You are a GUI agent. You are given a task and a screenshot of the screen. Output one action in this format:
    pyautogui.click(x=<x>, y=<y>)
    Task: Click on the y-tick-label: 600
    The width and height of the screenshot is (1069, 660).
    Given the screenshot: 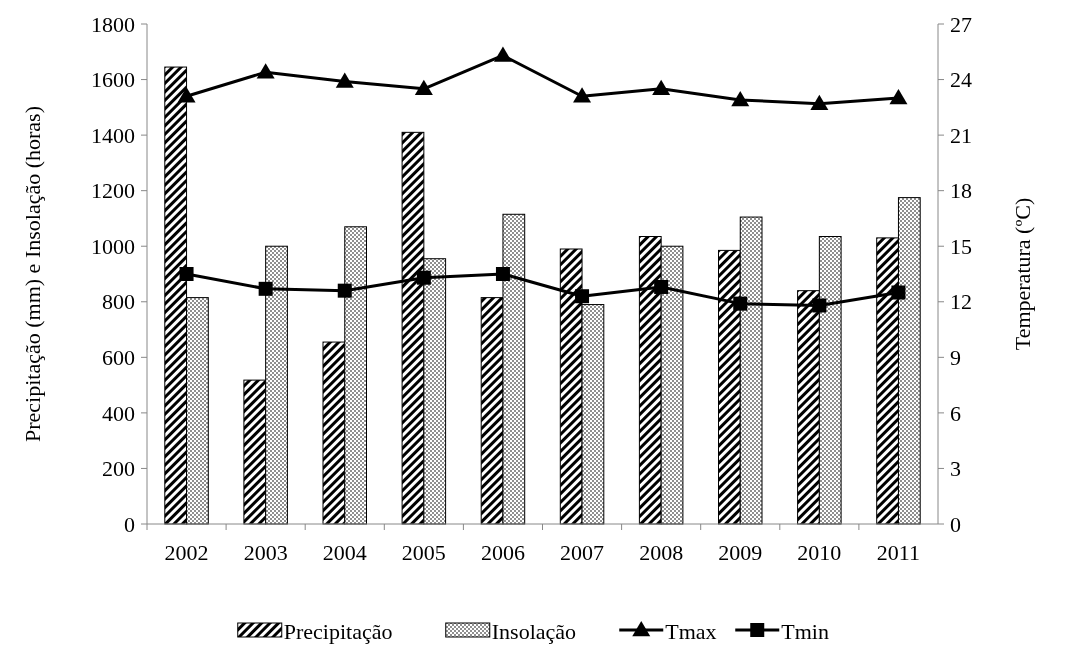 What is the action you would take?
    pyautogui.click(x=118, y=358)
    